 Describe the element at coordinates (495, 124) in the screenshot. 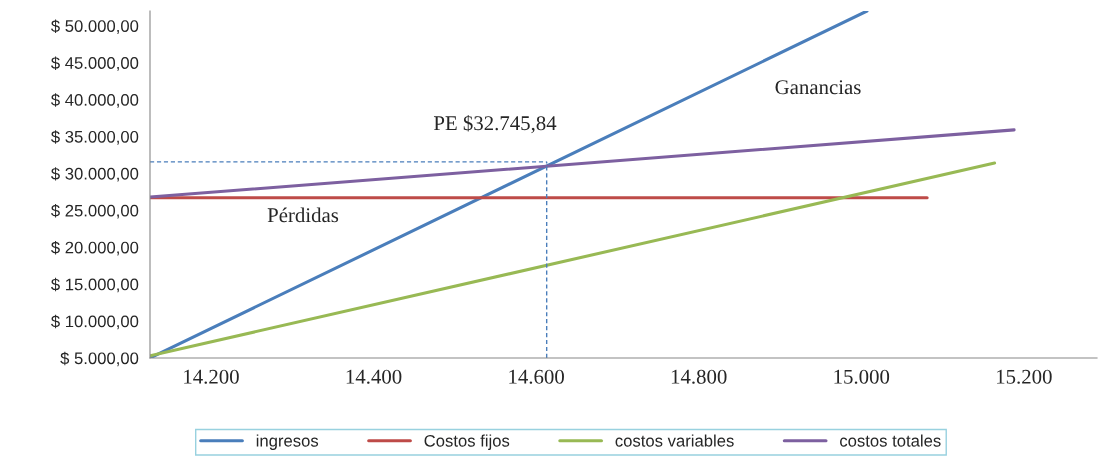

I see `annotation: PE $32.745,84` at that location.